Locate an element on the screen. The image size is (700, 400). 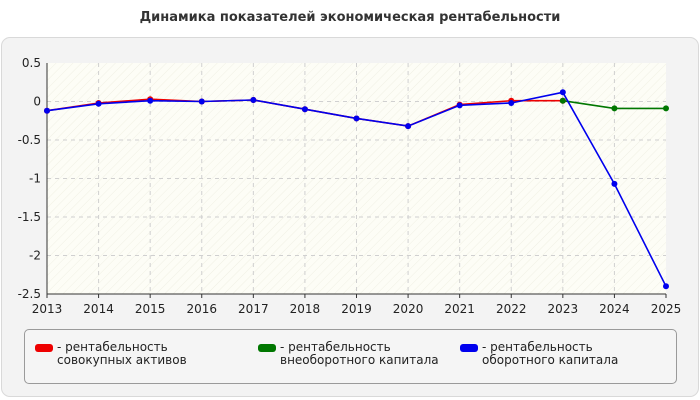
y-tick-label: -0.5 is located at coordinates (29, 140).